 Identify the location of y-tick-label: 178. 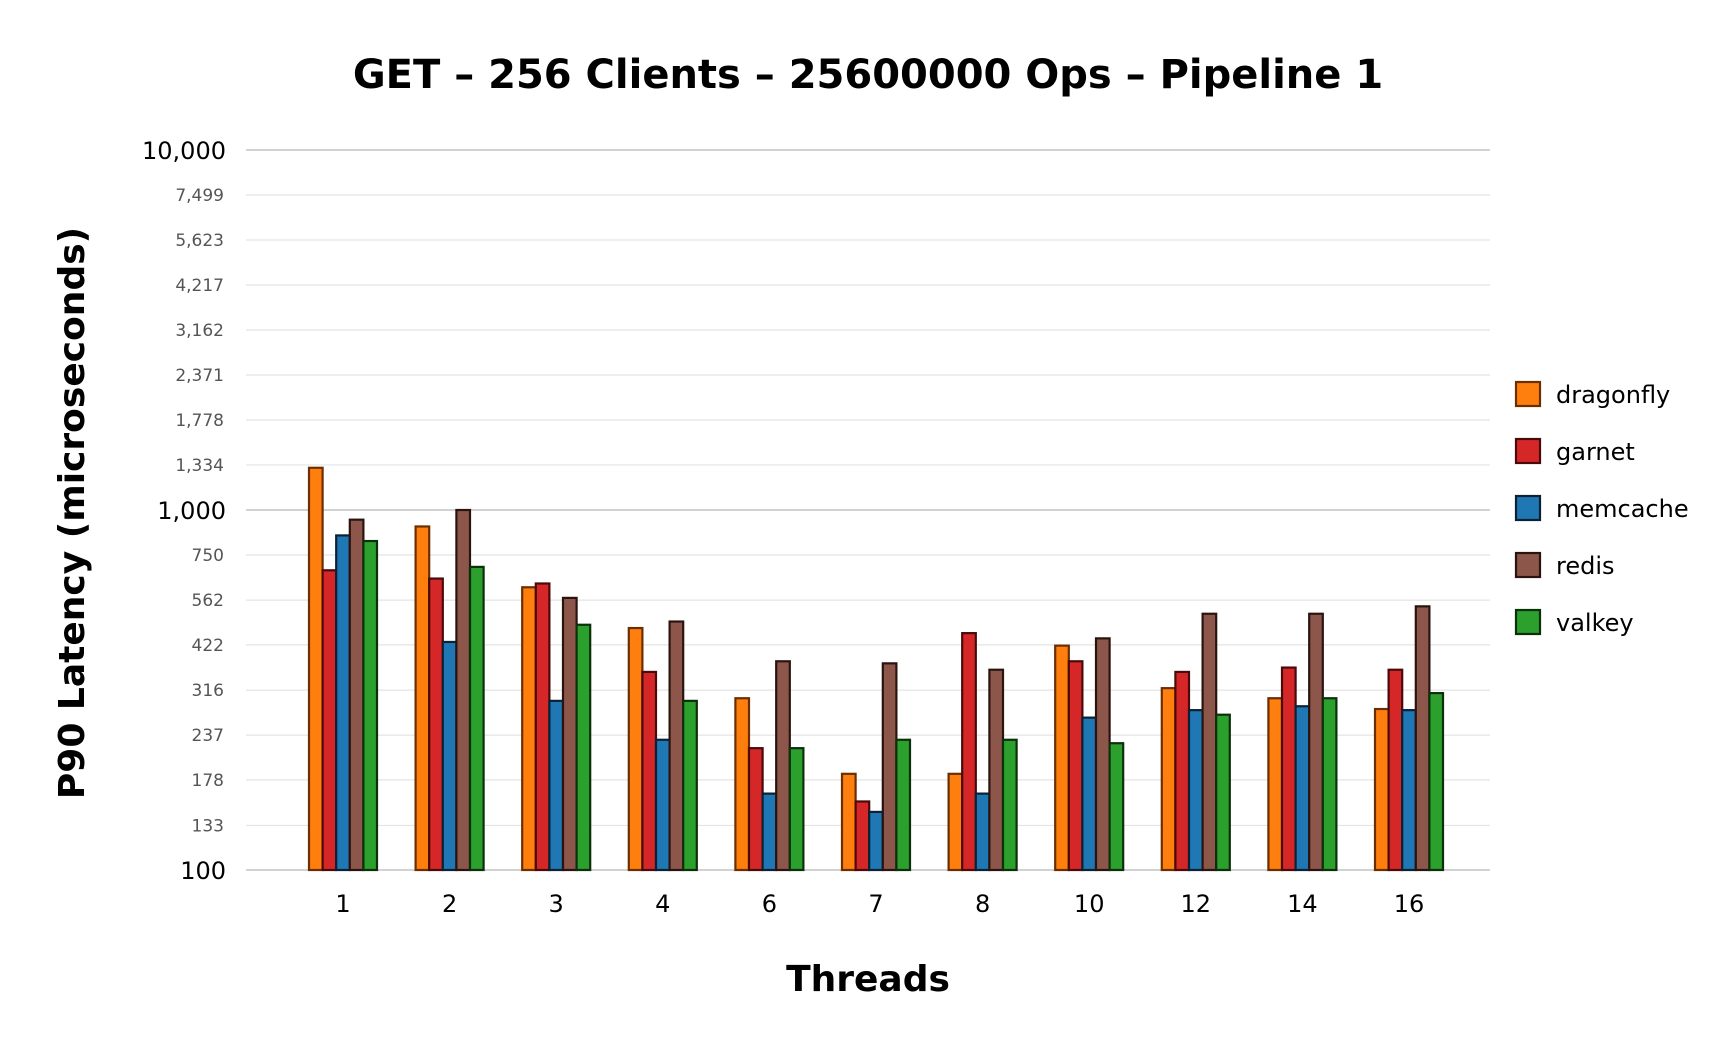
(208, 781).